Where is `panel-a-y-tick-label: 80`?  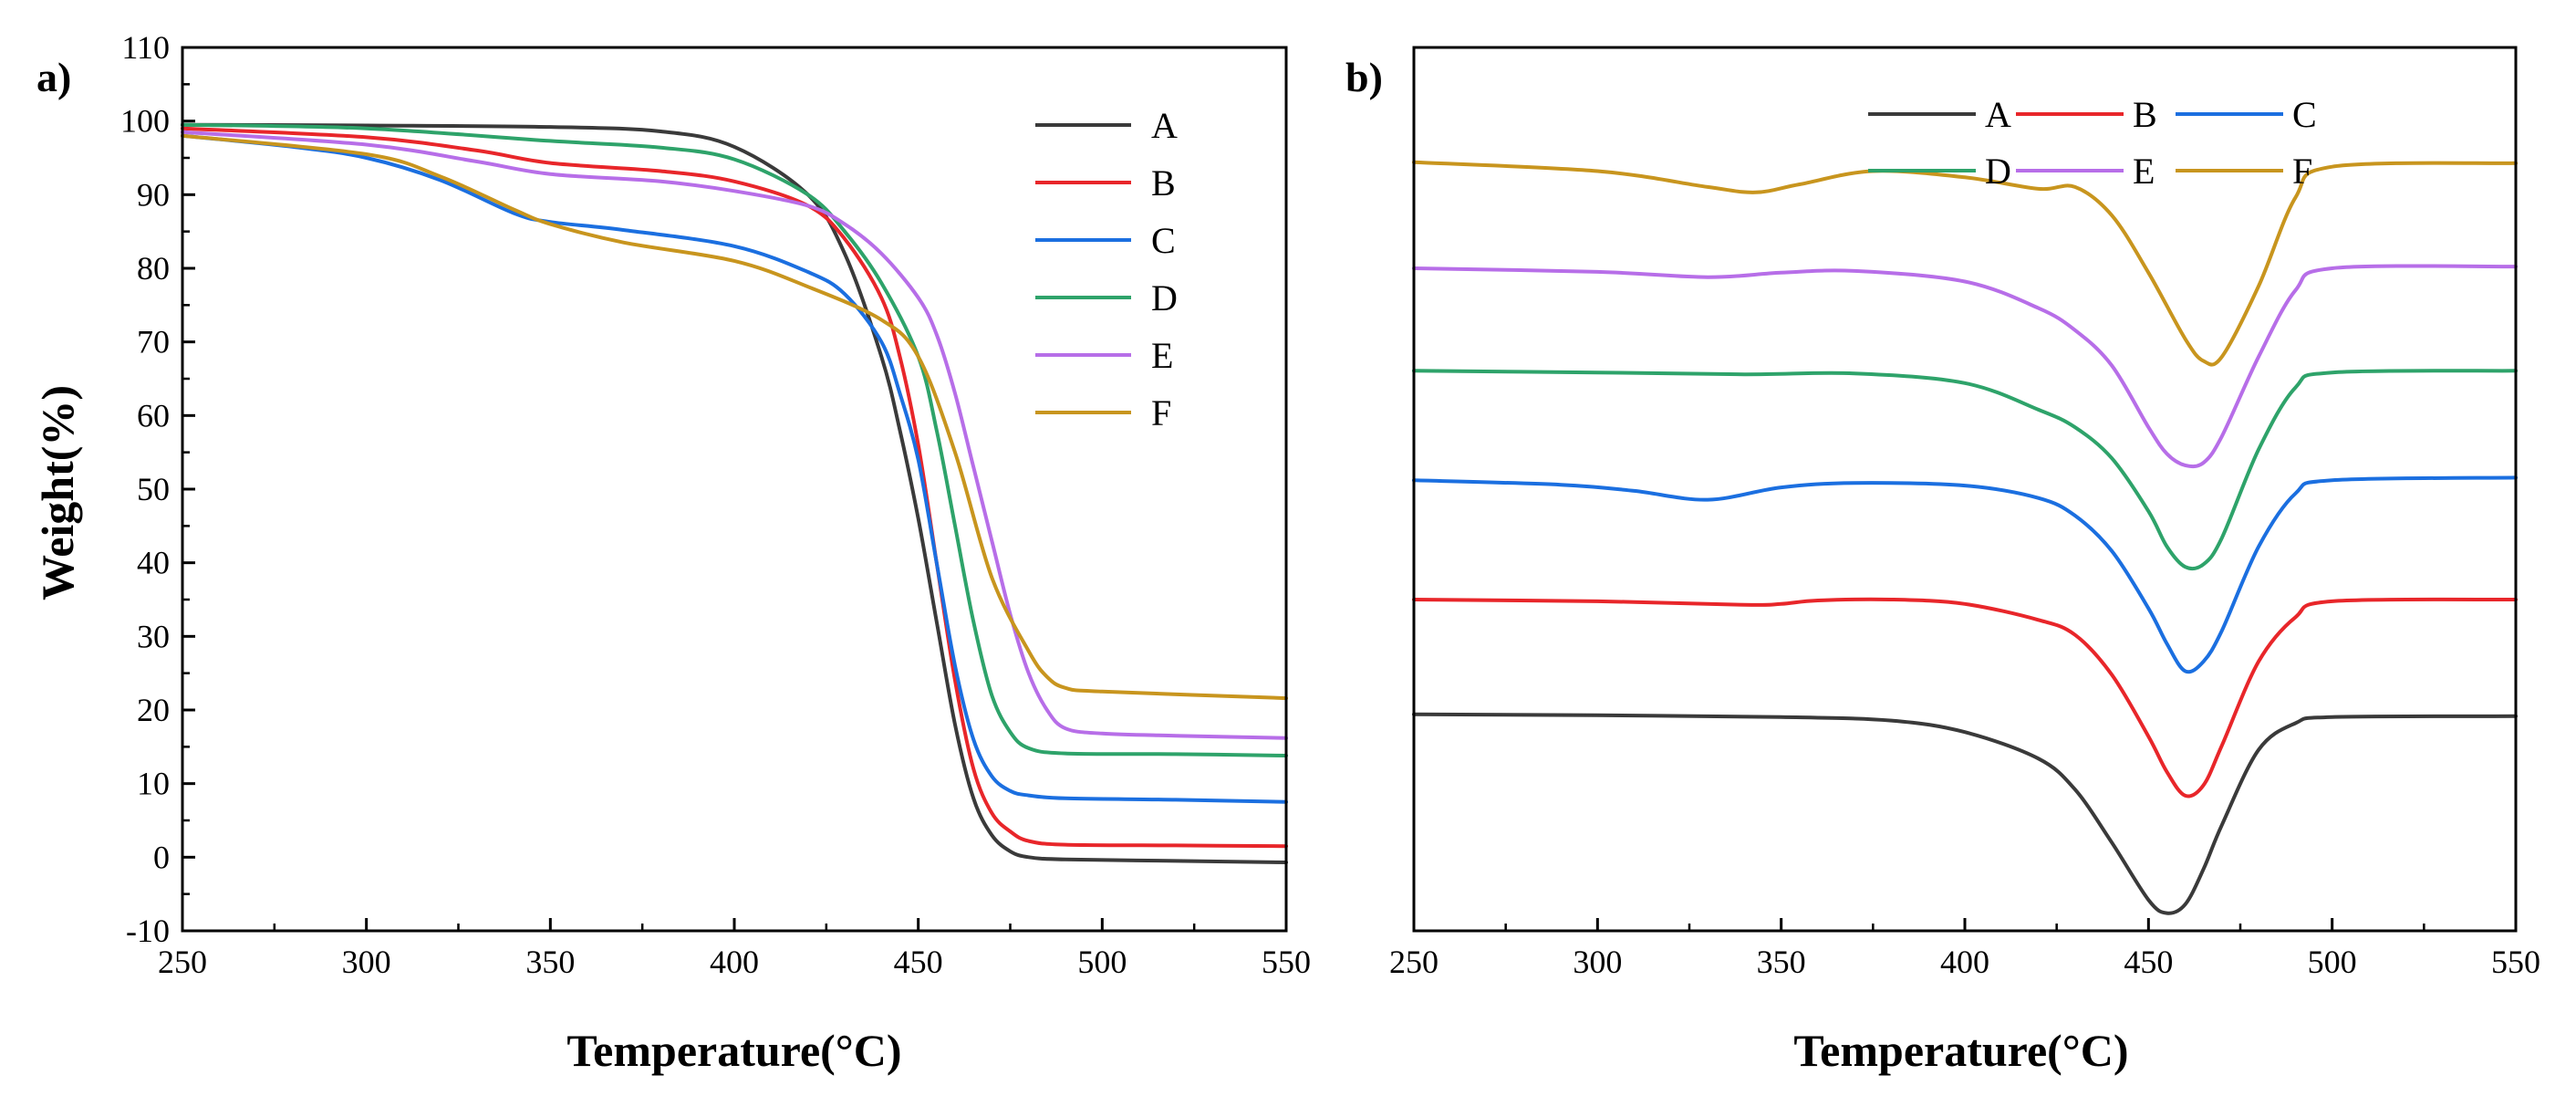 panel-a-y-tick-label: 80 is located at coordinates (153, 269).